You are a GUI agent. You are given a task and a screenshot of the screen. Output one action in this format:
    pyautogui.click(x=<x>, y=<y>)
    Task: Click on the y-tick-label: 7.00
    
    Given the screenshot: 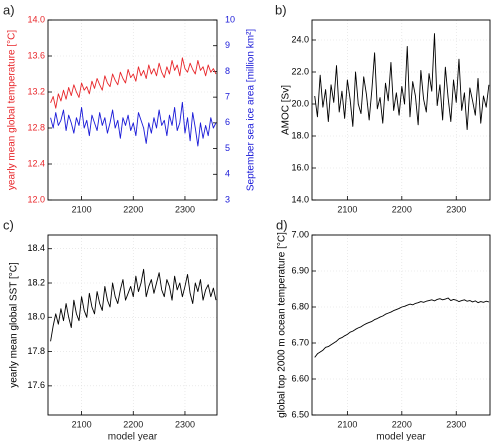 What is the action you would take?
    pyautogui.click(x=300, y=234)
    